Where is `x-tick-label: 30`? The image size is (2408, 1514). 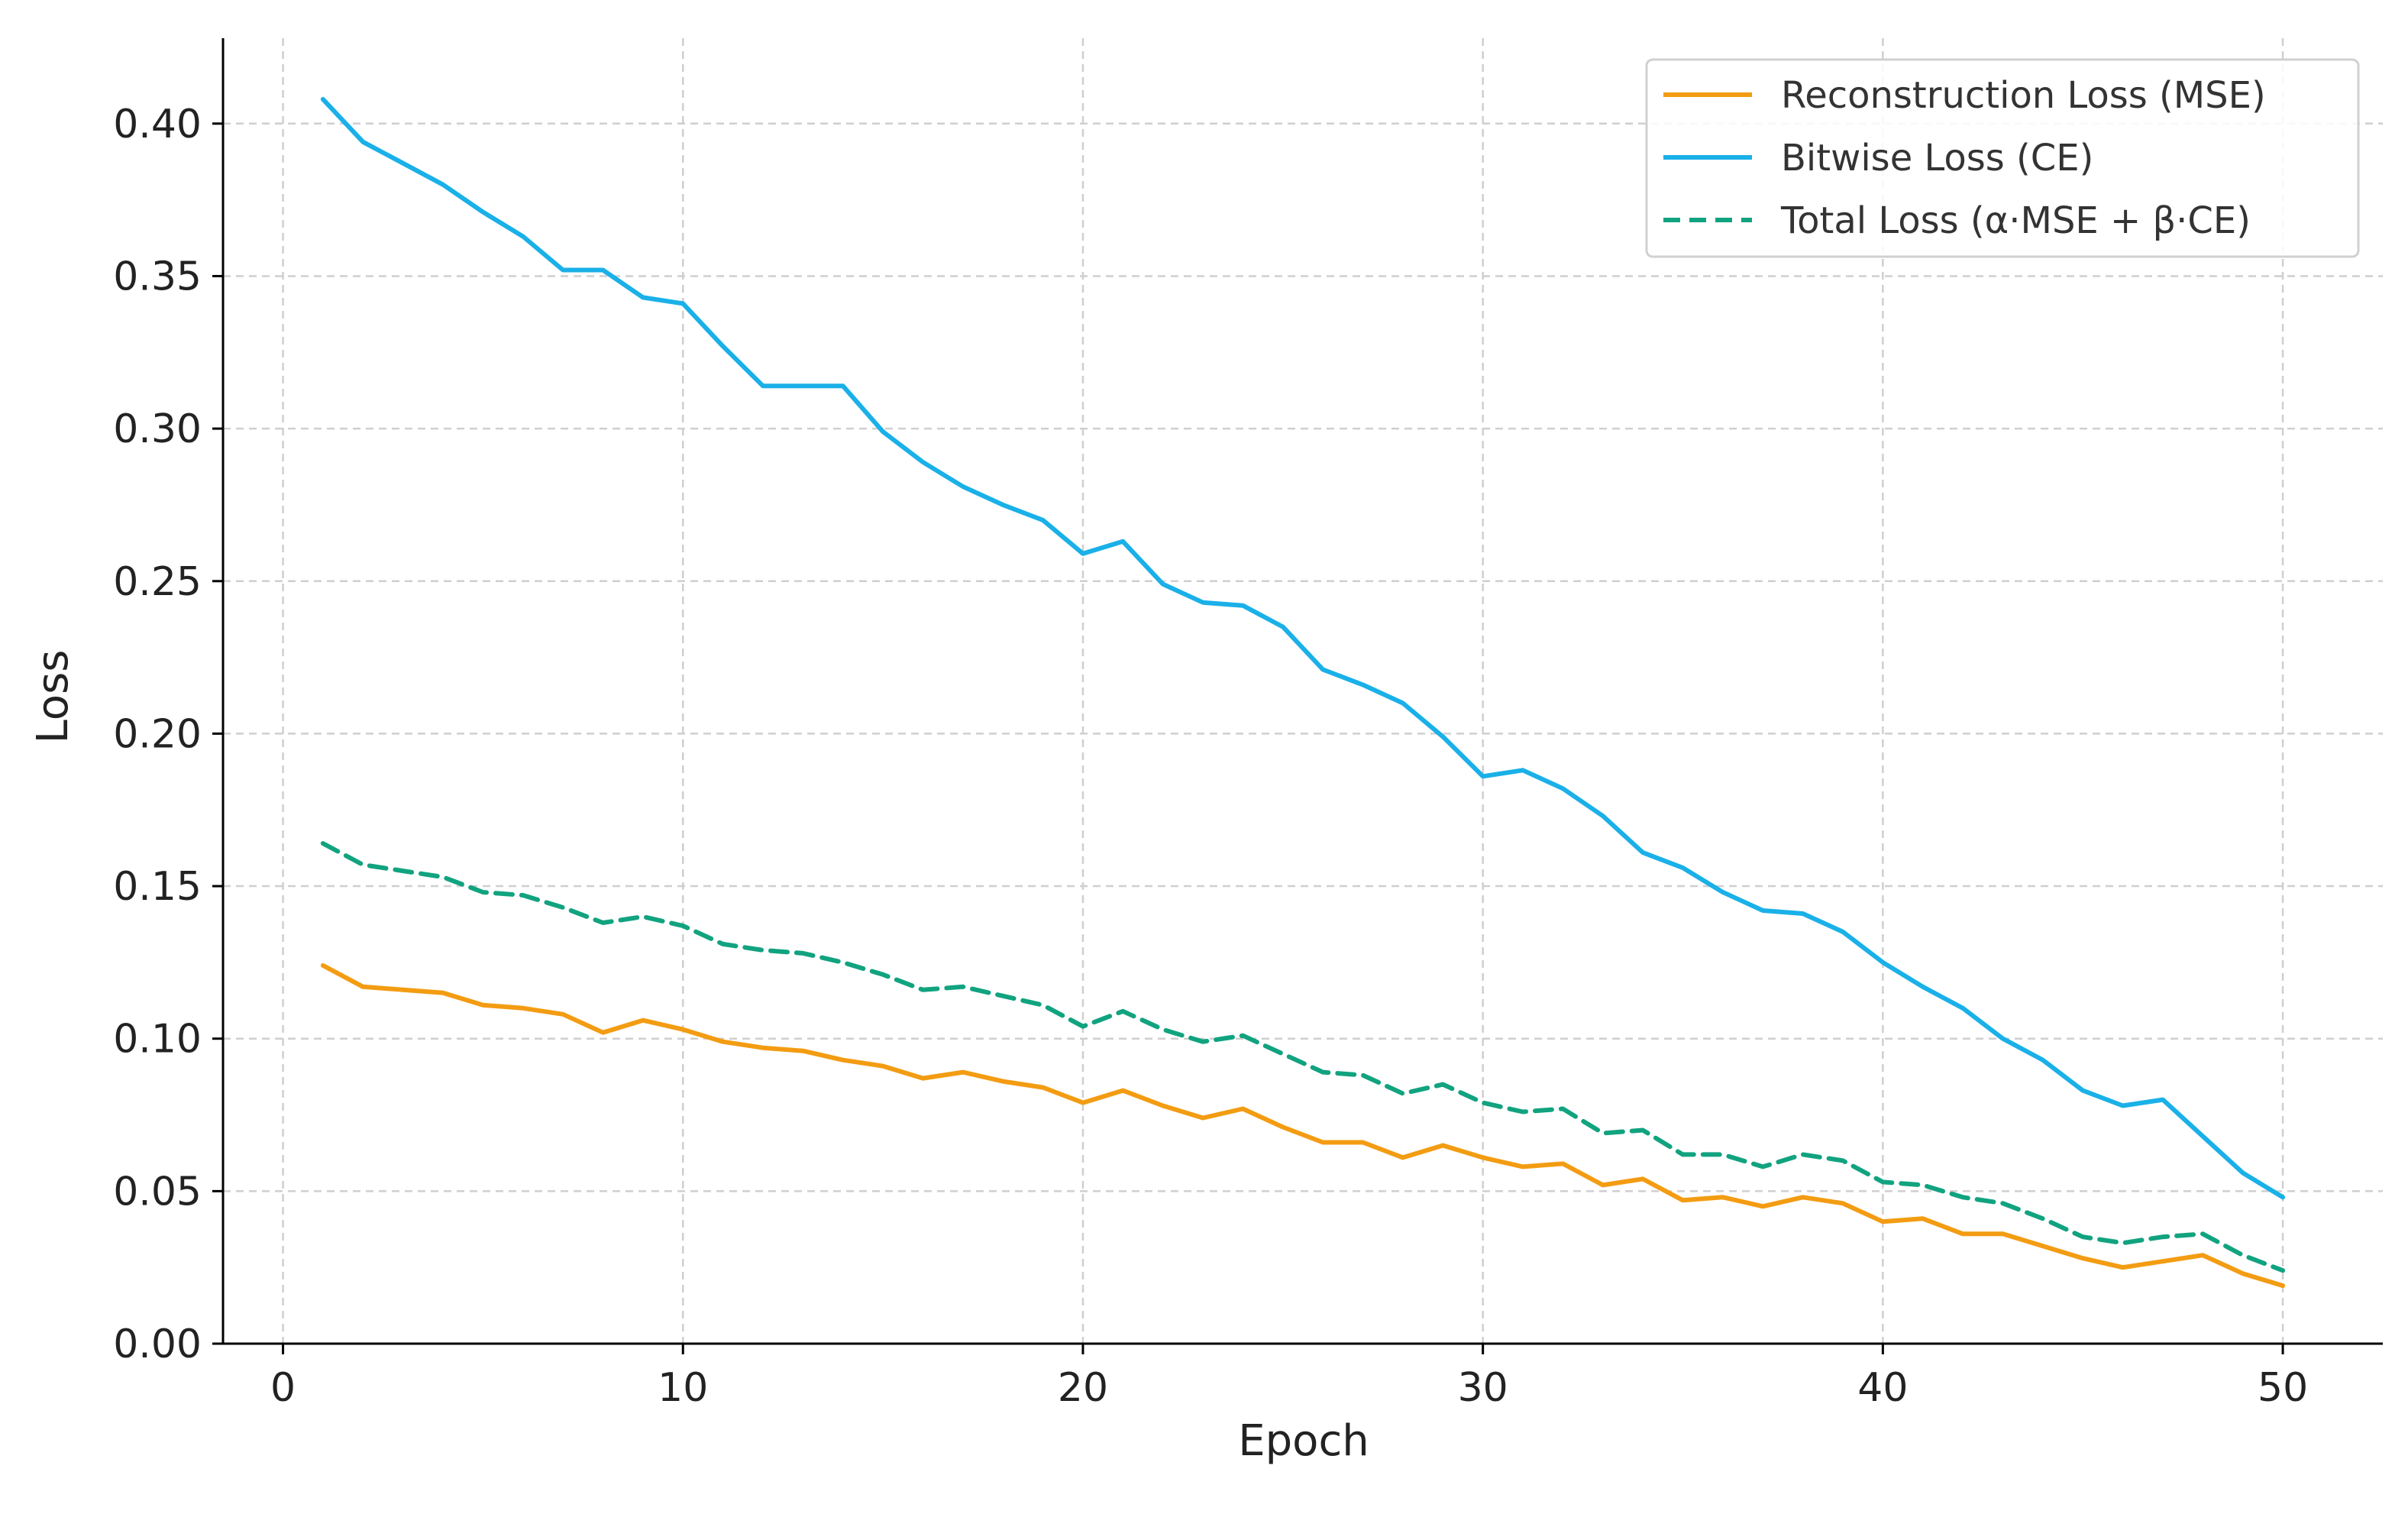 x-tick-label: 30 is located at coordinates (1483, 1388).